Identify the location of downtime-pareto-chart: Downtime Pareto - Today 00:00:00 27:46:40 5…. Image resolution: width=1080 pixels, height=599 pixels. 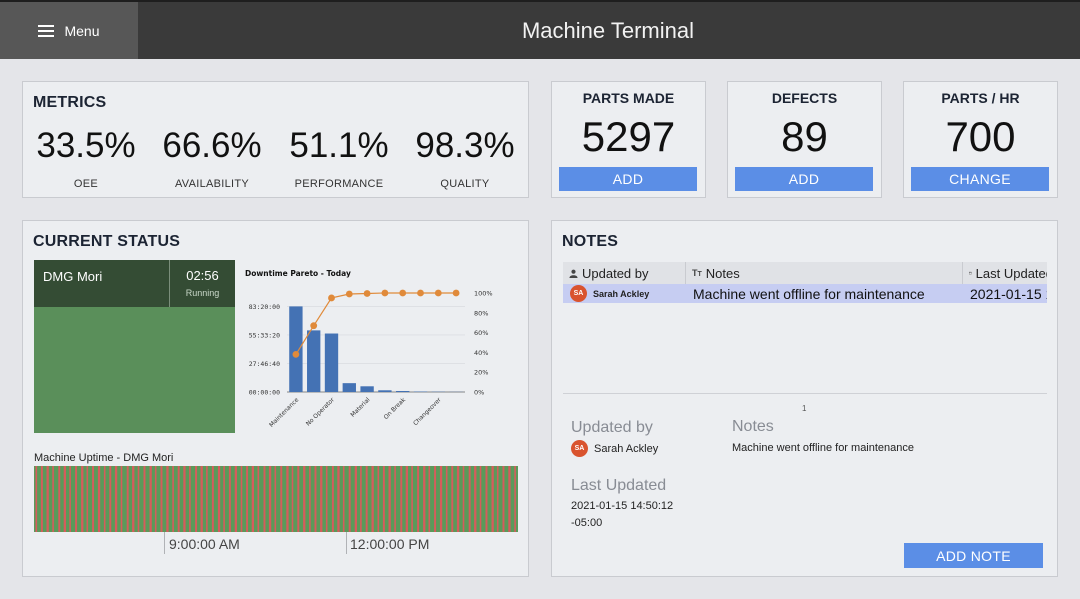
(369, 349).